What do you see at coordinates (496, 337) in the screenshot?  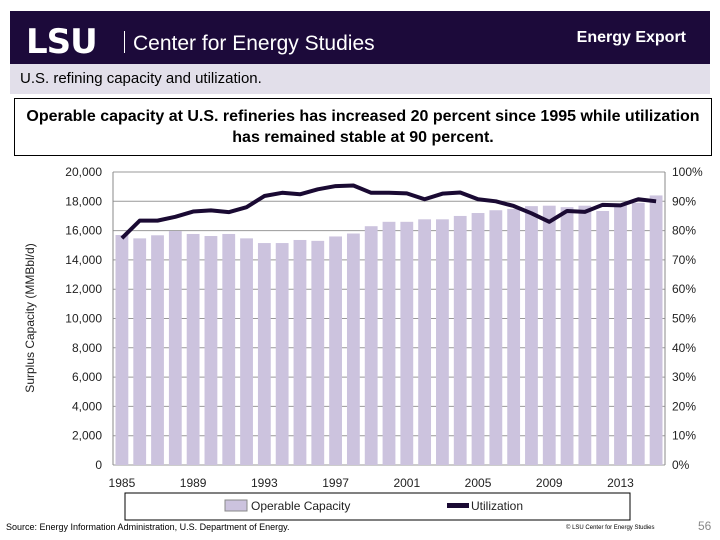 I see `bar-2006` at bounding box center [496, 337].